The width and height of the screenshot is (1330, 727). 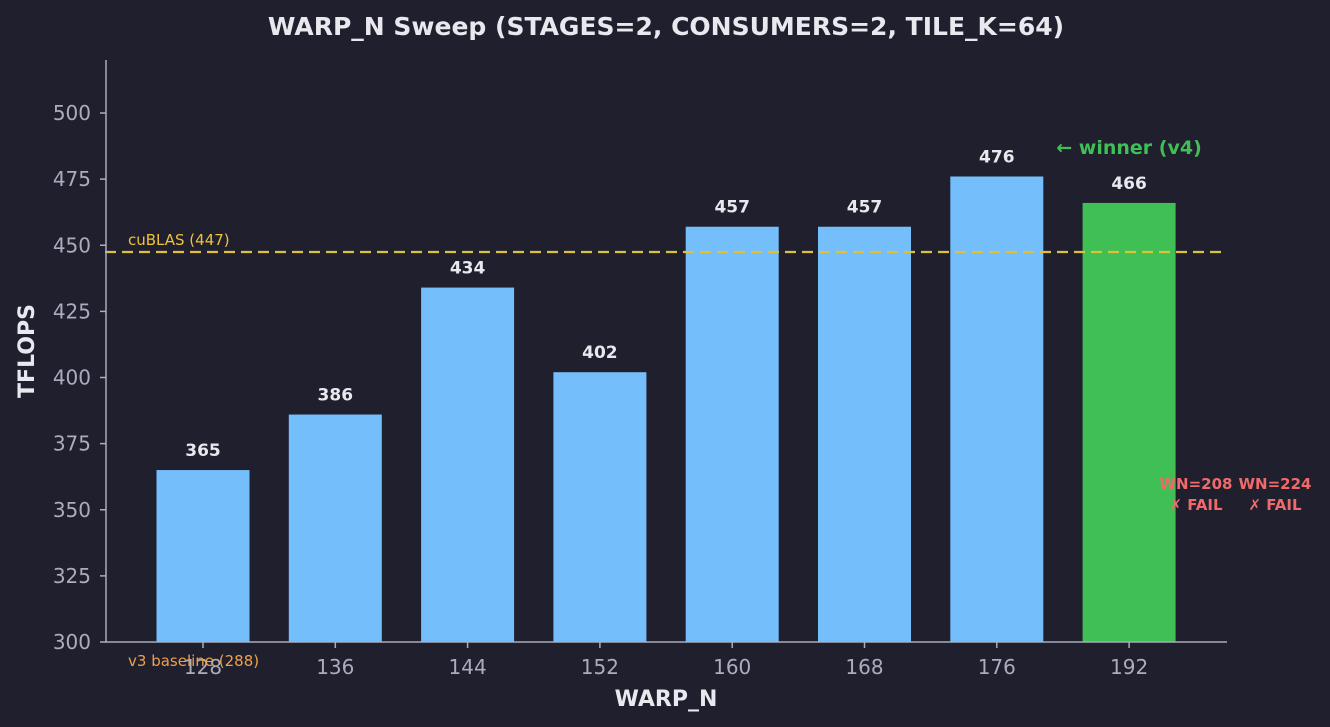 I want to click on x-tick-label: 192, so click(x=1129, y=667).